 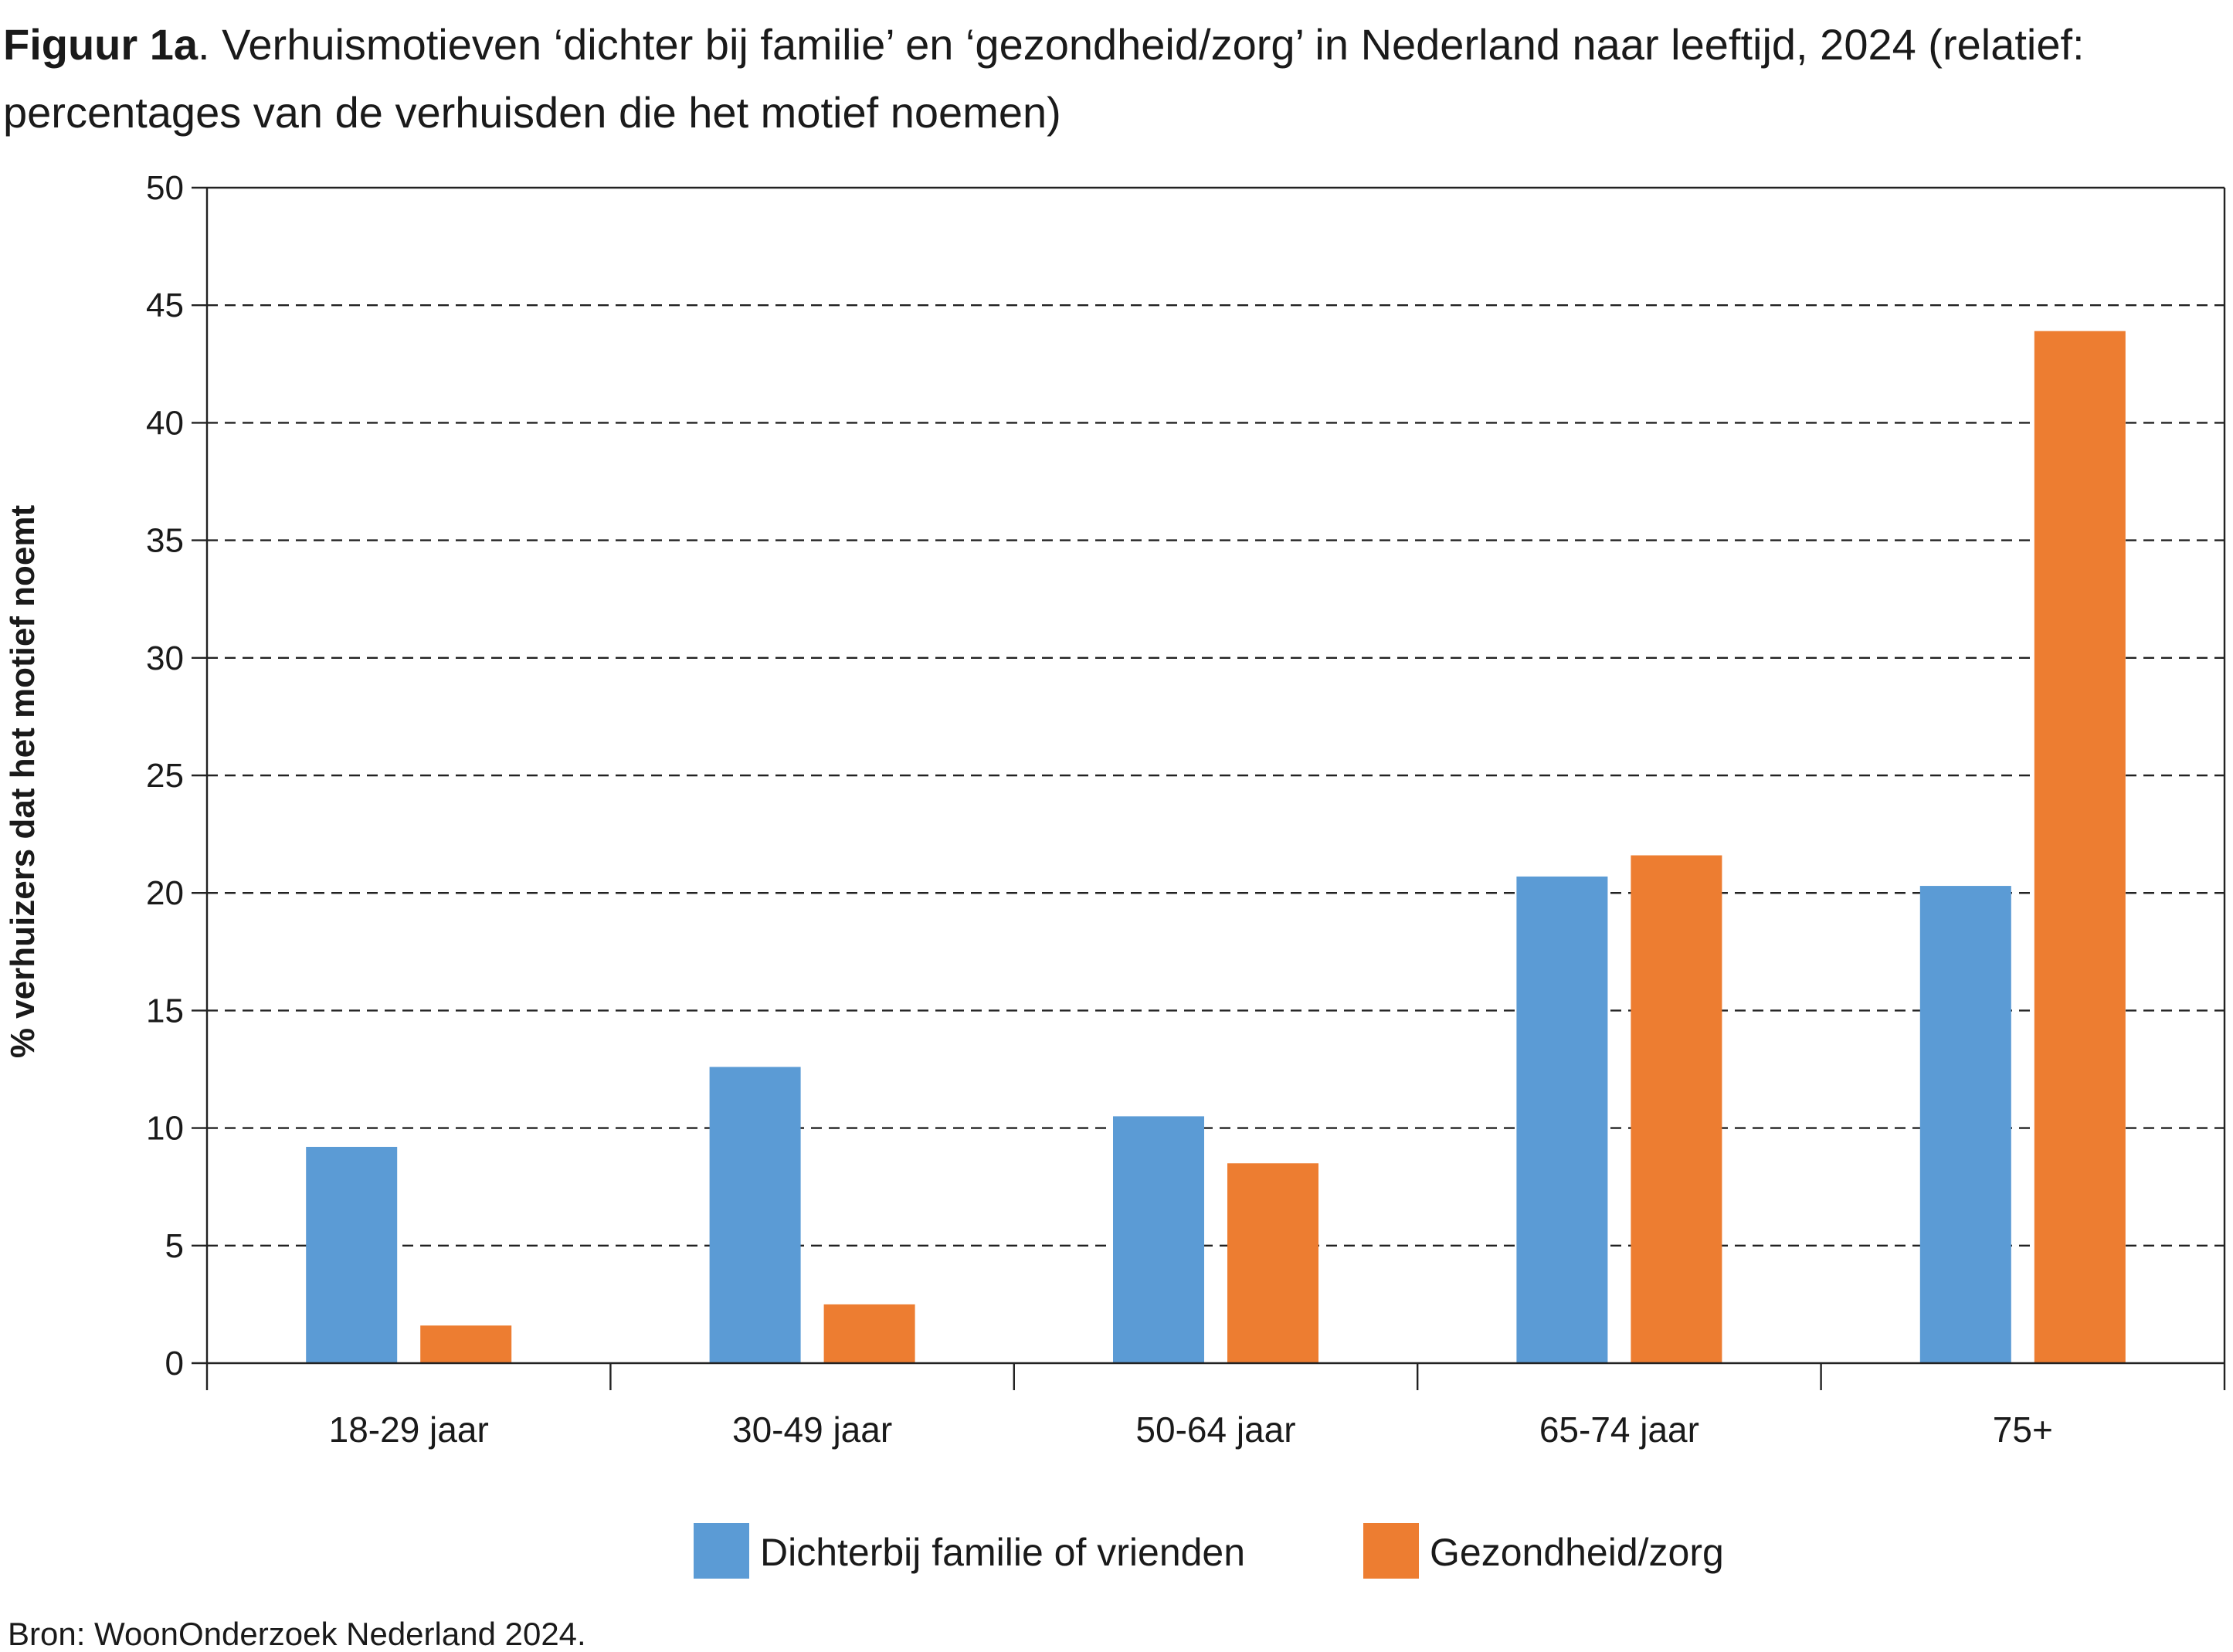 I want to click on y-tick-label: 40, so click(x=165, y=423).